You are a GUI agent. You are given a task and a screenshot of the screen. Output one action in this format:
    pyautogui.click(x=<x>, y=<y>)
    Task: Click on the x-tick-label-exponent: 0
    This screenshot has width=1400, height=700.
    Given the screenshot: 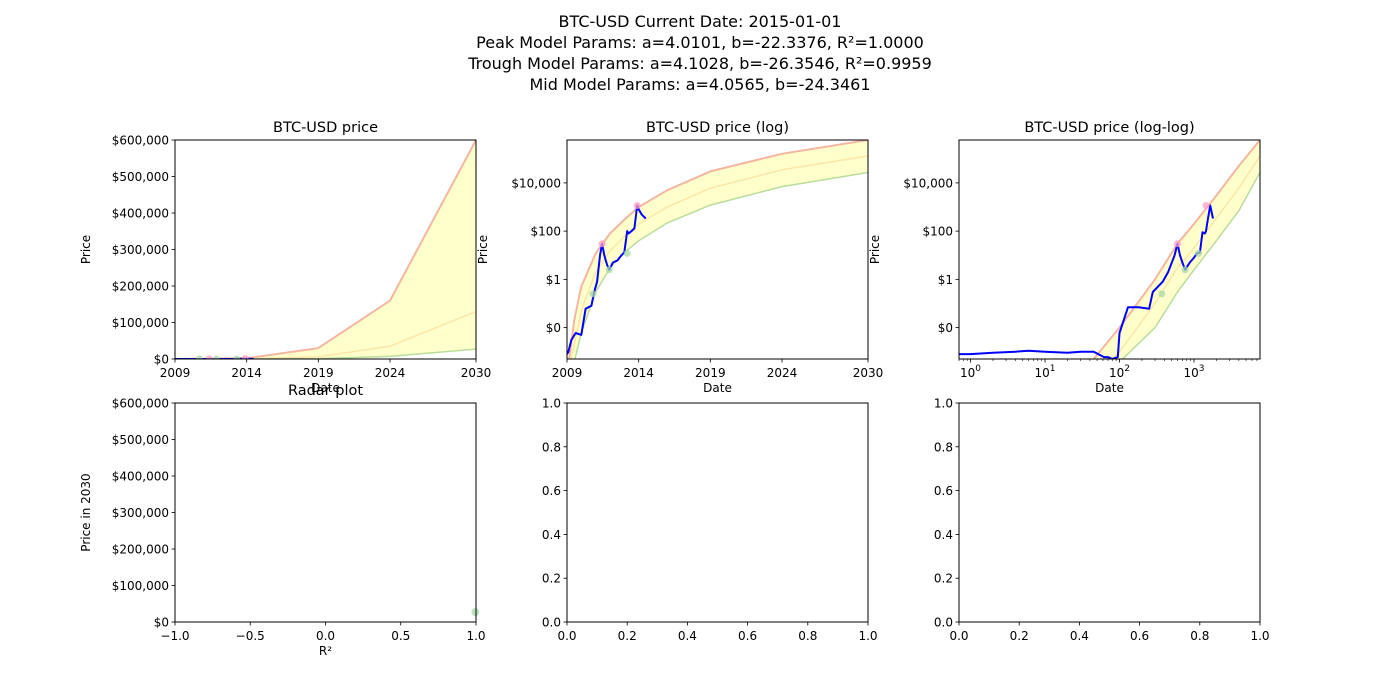 What is the action you would take?
    pyautogui.click(x=978, y=369)
    